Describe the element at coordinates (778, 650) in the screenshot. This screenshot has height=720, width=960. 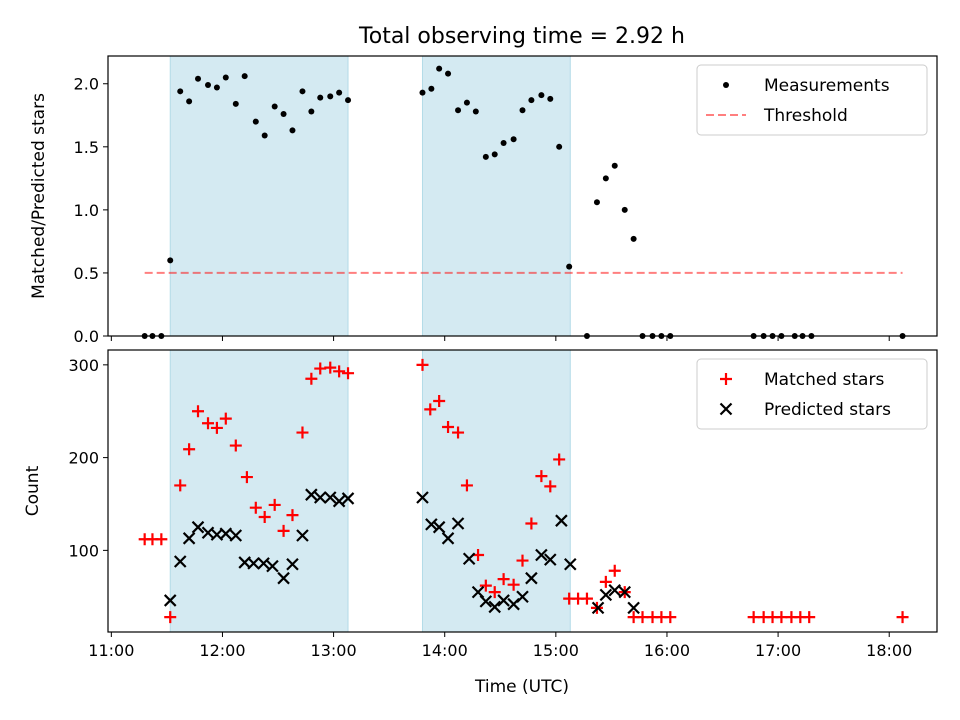
I see `x-tick-label: 17:00` at that location.